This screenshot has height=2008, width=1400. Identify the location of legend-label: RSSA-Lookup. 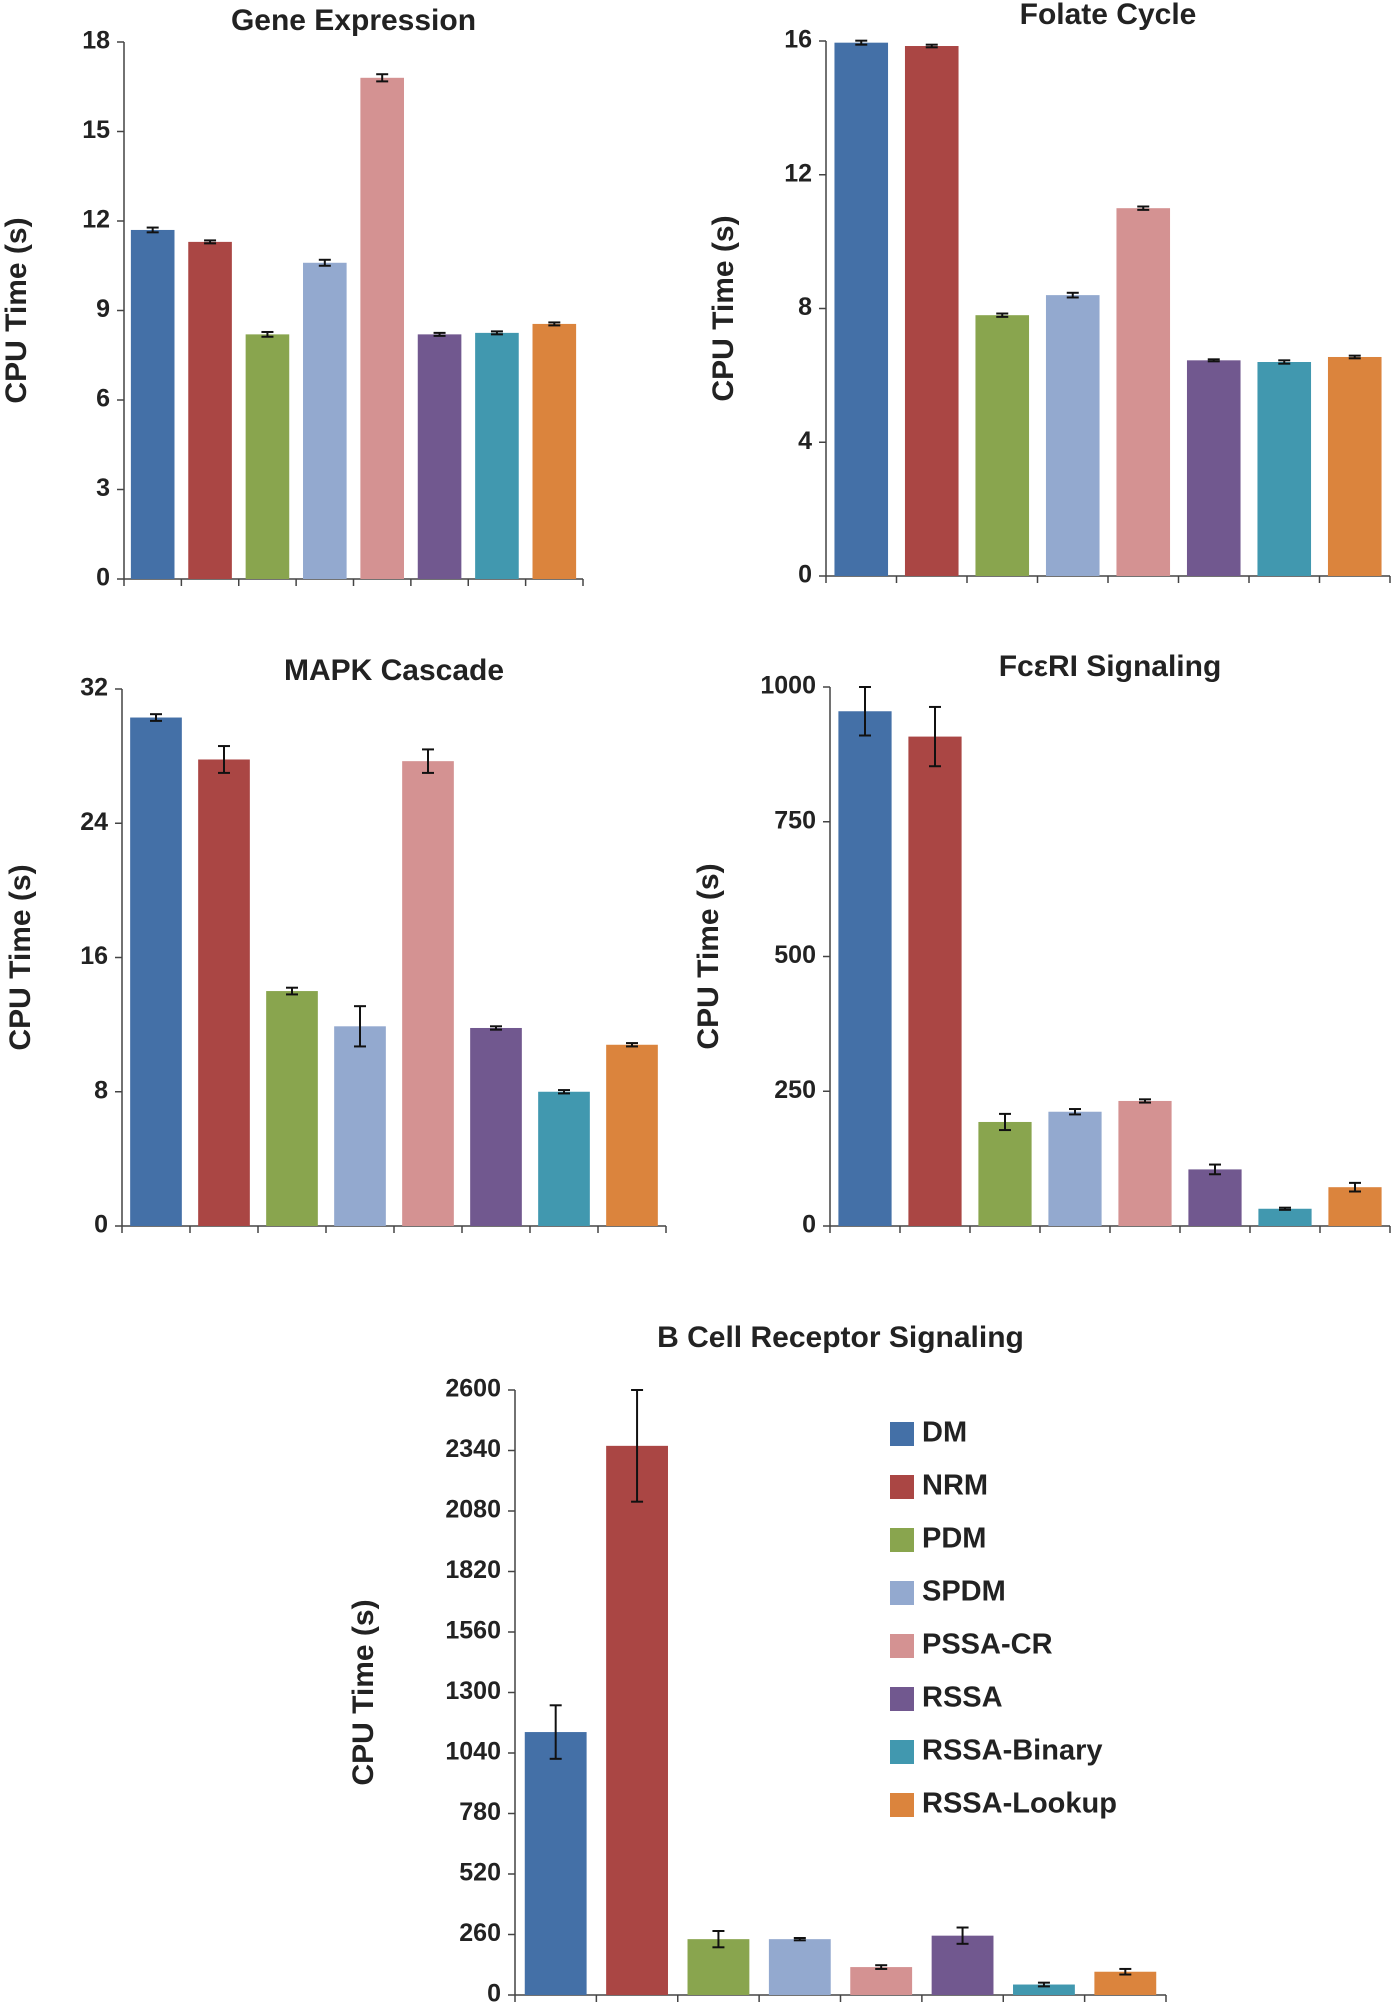
(1019, 1804).